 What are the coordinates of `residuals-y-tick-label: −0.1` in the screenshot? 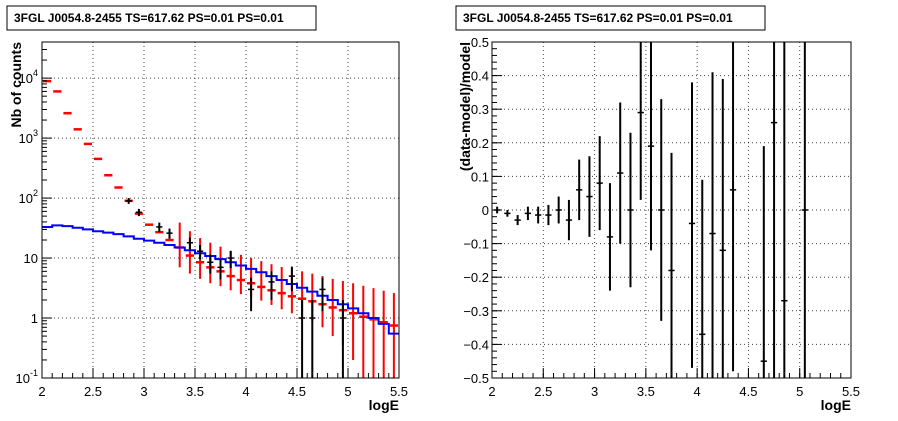 It's located at (476, 244).